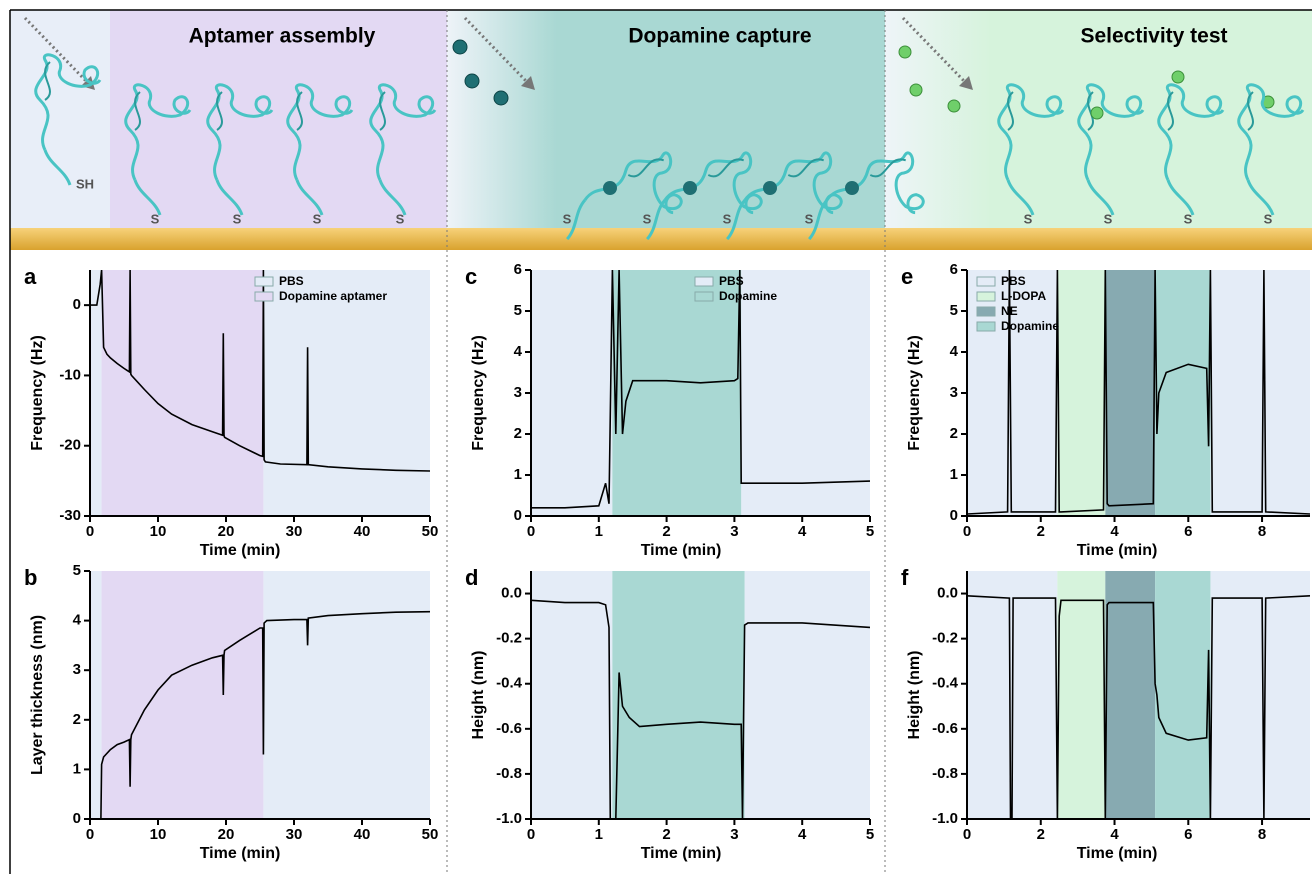 Image resolution: width=1312 pixels, height=874 pixels. I want to click on x-tick-label: 40, so click(362, 531).